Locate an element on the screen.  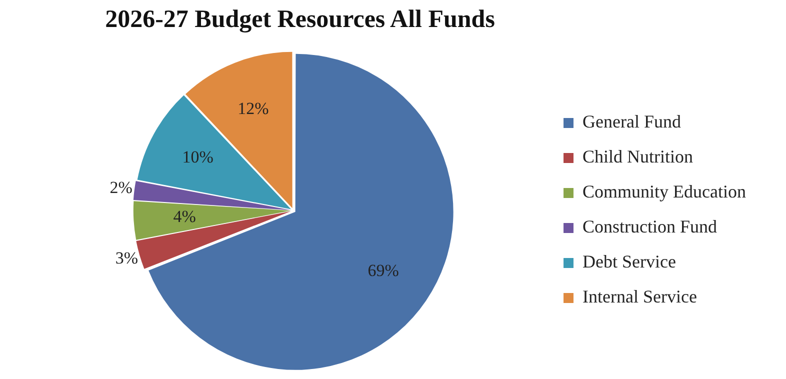
data-label: 69% is located at coordinates (383, 270).